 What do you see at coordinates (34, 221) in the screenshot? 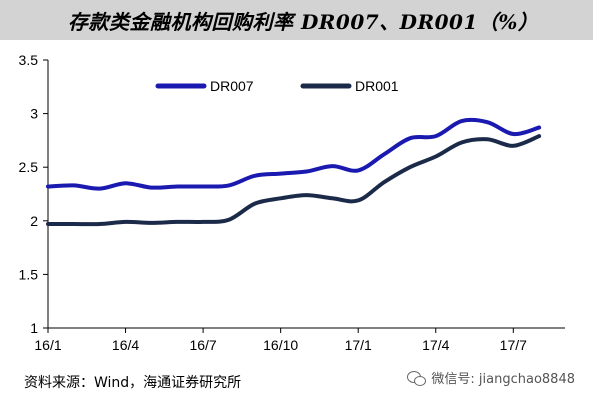
I see `y-tick-label: 2` at bounding box center [34, 221].